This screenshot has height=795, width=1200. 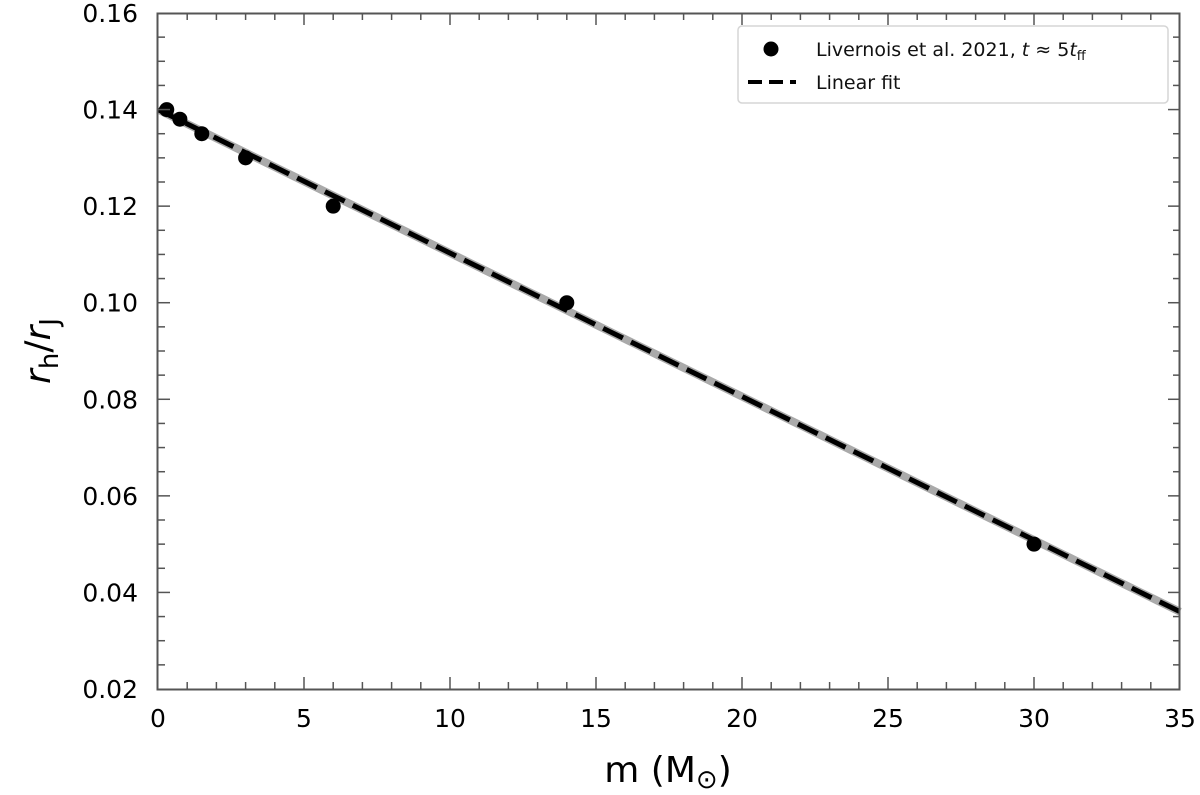 What do you see at coordinates (110, 110) in the screenshot?
I see `y-tick-label: 0.14` at bounding box center [110, 110].